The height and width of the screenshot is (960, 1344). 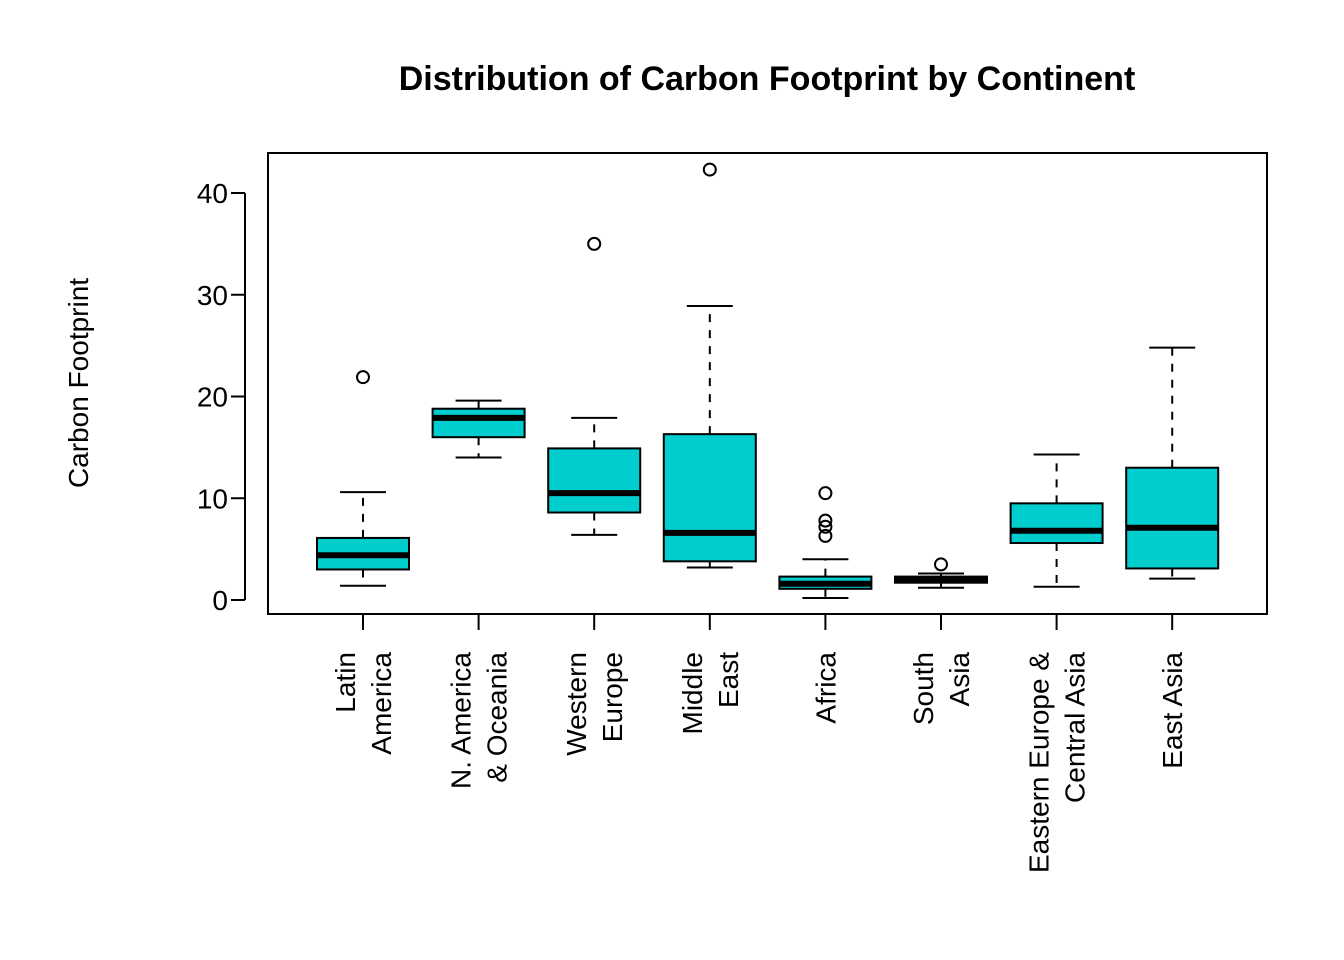 I want to click on x-tick-label: Central Asia, so click(x=1075, y=727).